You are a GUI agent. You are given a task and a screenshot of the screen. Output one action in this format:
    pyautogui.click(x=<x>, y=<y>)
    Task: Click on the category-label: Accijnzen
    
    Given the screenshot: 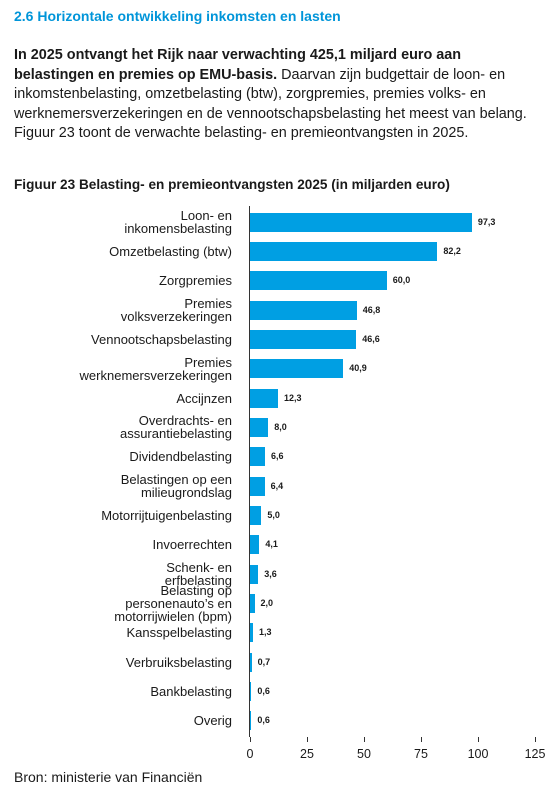 What is the action you would take?
    pyautogui.click(x=204, y=398)
    